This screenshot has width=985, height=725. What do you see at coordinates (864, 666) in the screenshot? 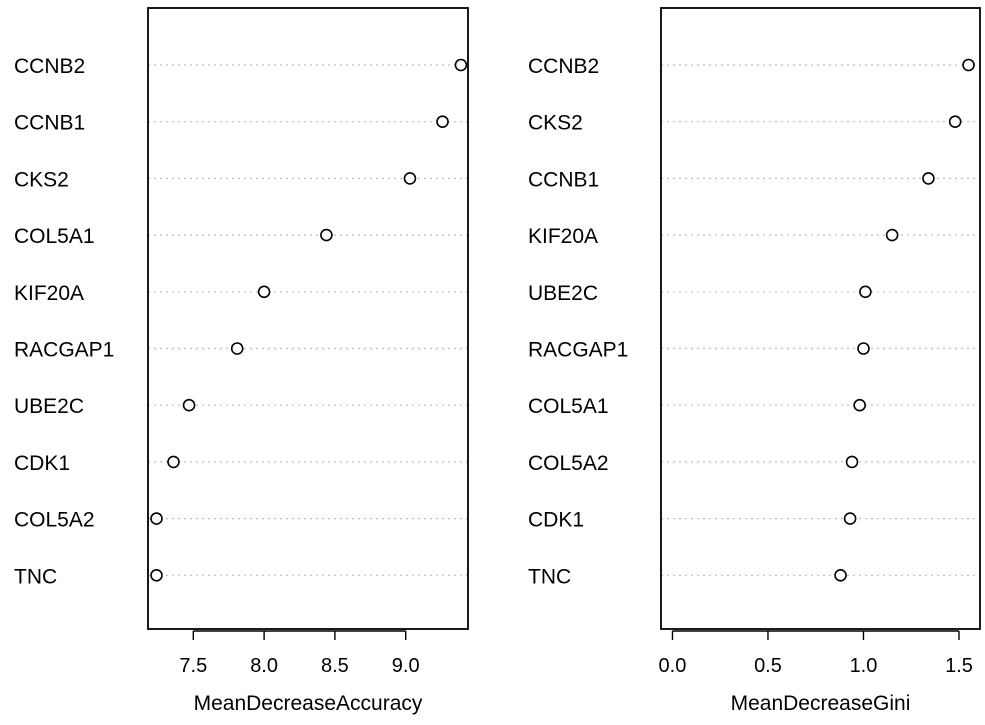
I see `x-tick-label: 1.0` at bounding box center [864, 666].